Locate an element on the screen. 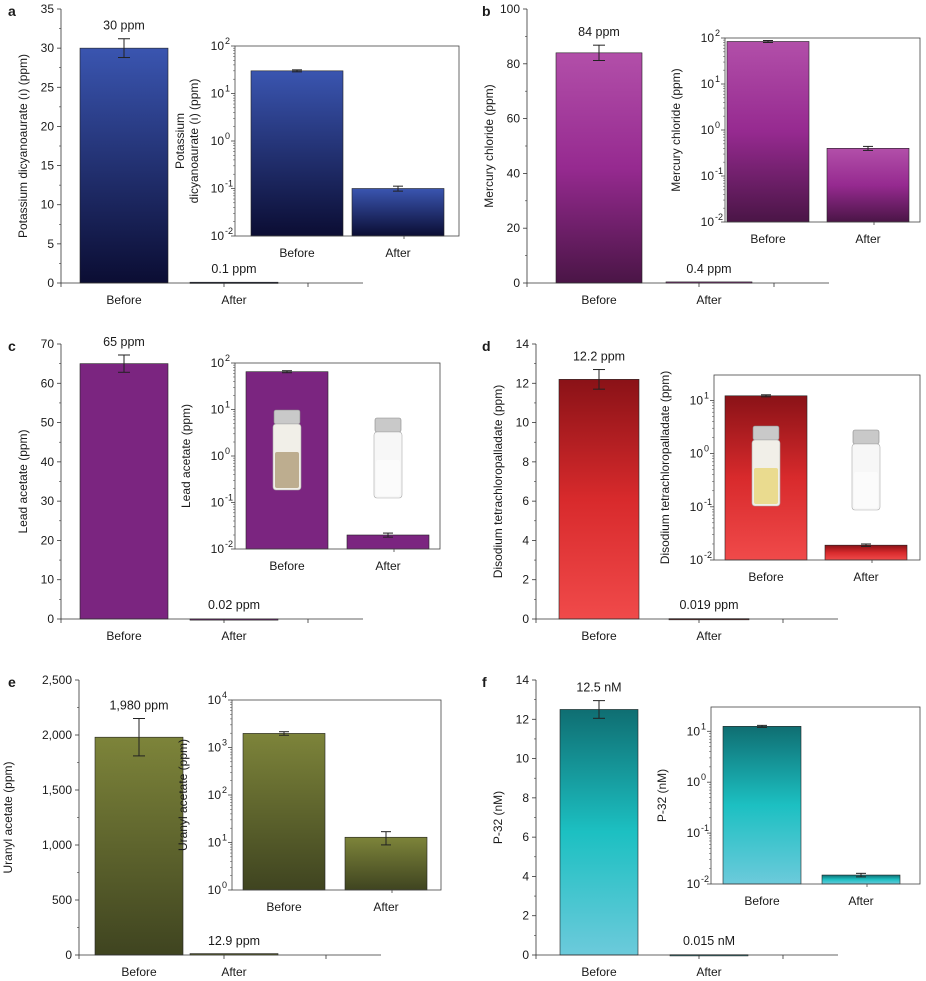 The height and width of the screenshot is (981, 926). inset-y-axis-label: Disodium tetrachloropalladate (ppm) is located at coordinates (665, 467).